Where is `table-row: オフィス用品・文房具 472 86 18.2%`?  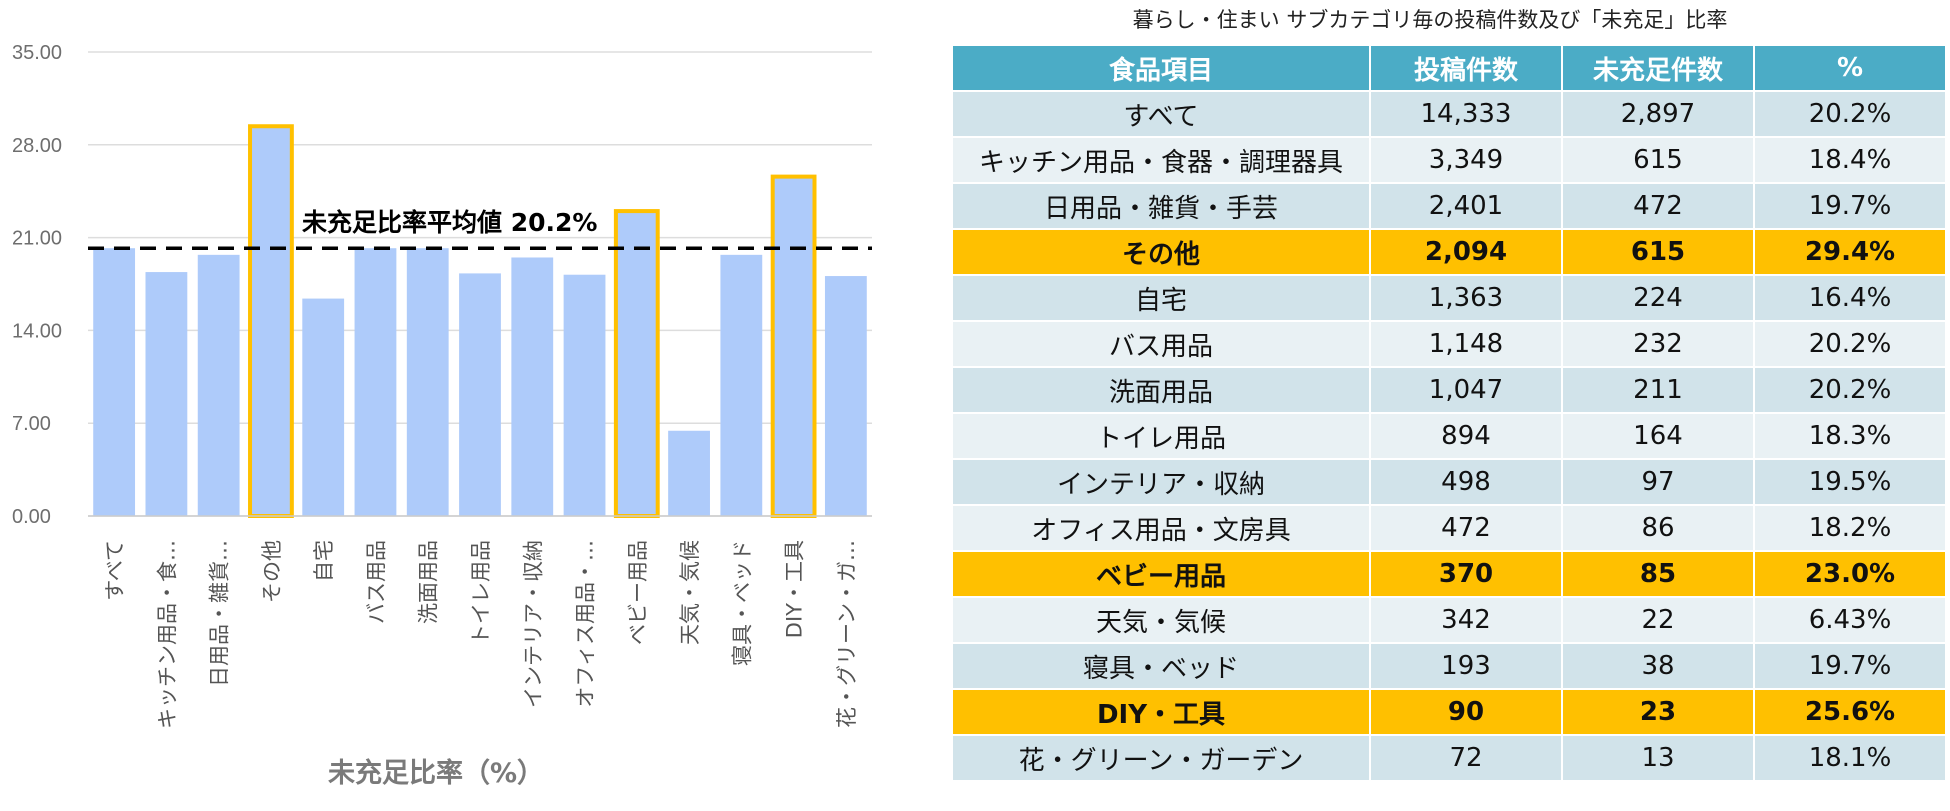
table-row: オフィス用品・文房具 472 86 18.2% is located at coordinates (1449, 528).